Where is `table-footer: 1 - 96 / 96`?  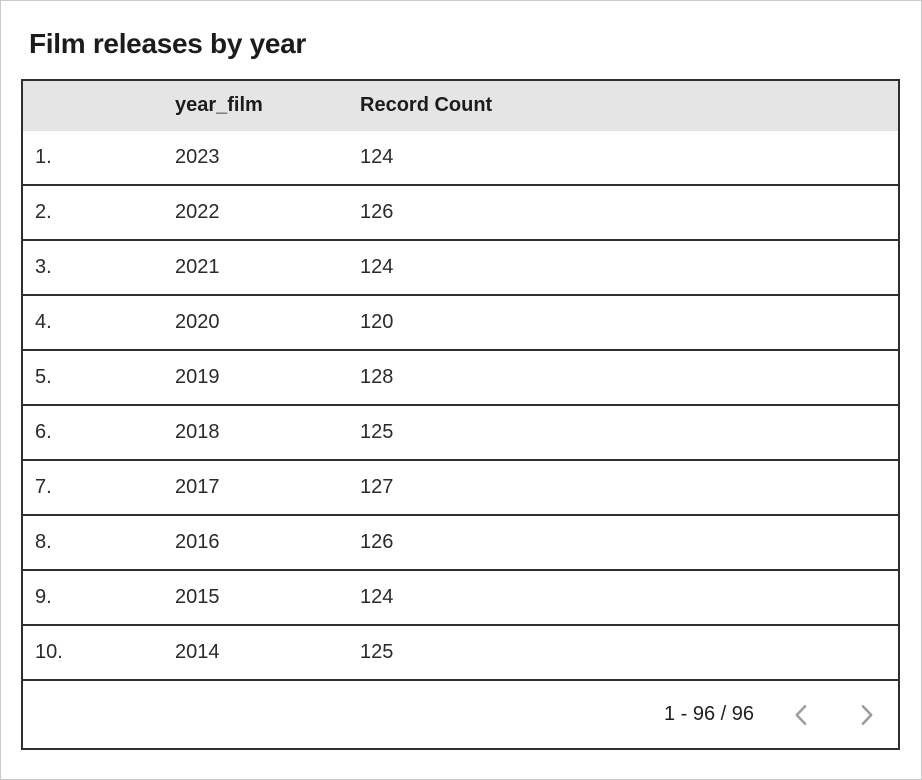
table-footer: 1 - 96 / 96 is located at coordinates (460, 714).